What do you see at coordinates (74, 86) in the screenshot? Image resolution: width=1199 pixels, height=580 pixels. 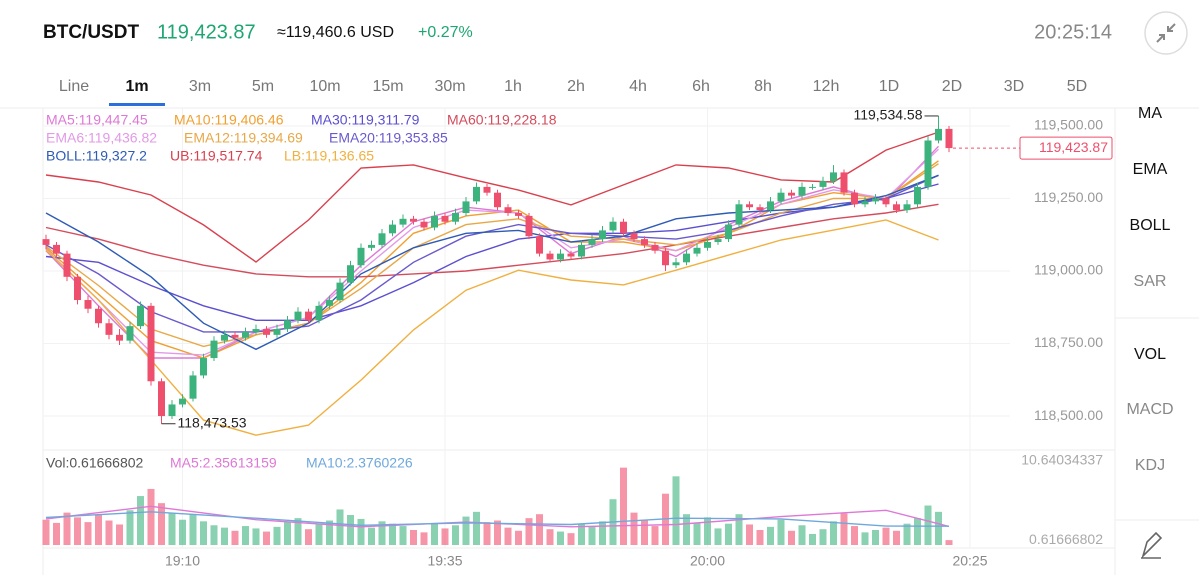 I see `timeframe-tab: Line` at bounding box center [74, 86].